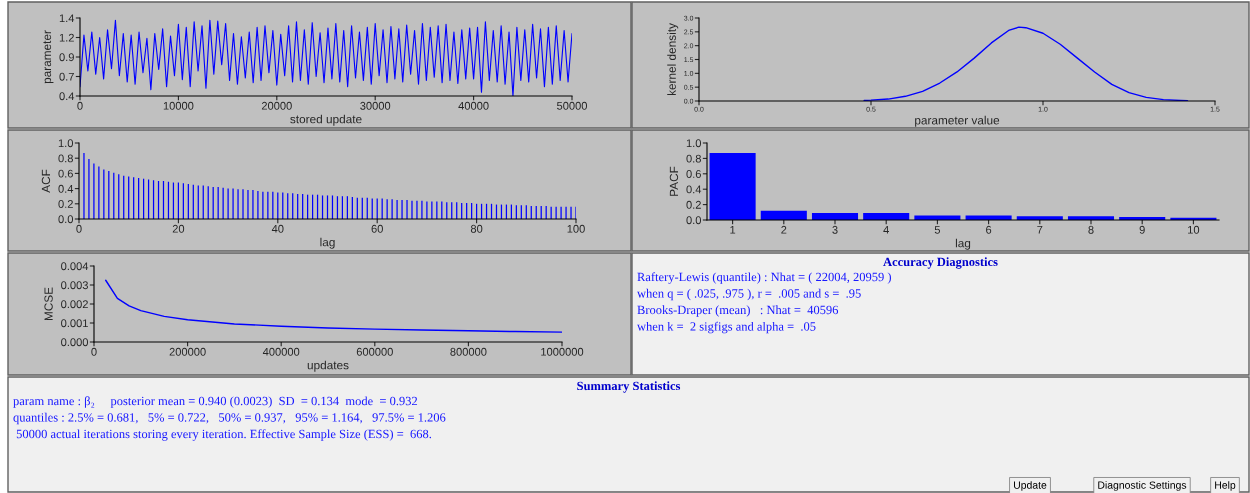 This screenshot has width=1250, height=493. What do you see at coordinates (224, 435) in the screenshot?
I see `text: 50000 actual iterations storing every iteration. Effective Sample Size (ESS) = 668.` at bounding box center [224, 435].